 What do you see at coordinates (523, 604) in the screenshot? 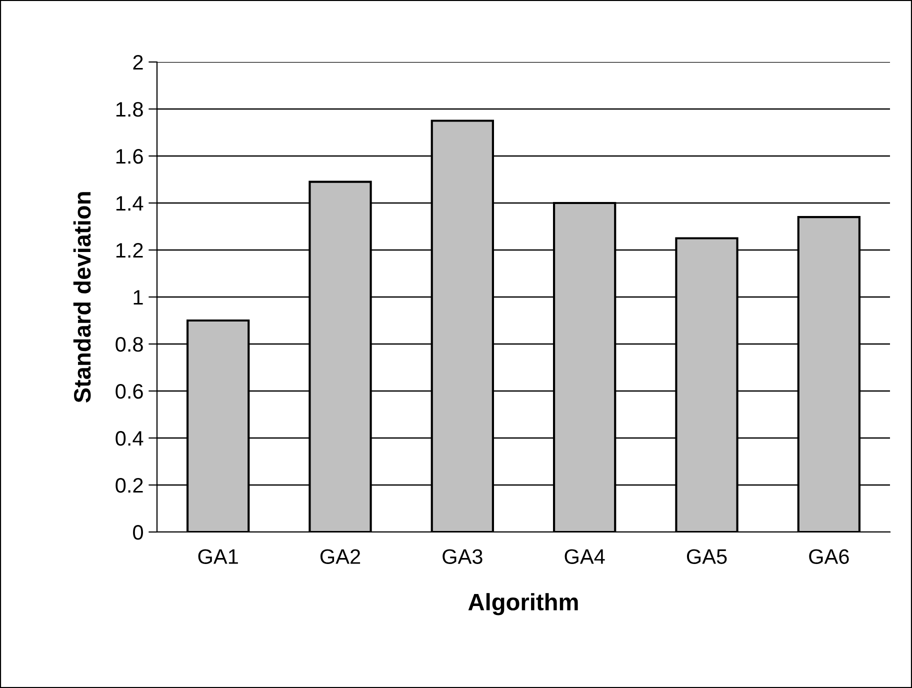
I see `x-axis-title: Algorithm` at bounding box center [523, 604].